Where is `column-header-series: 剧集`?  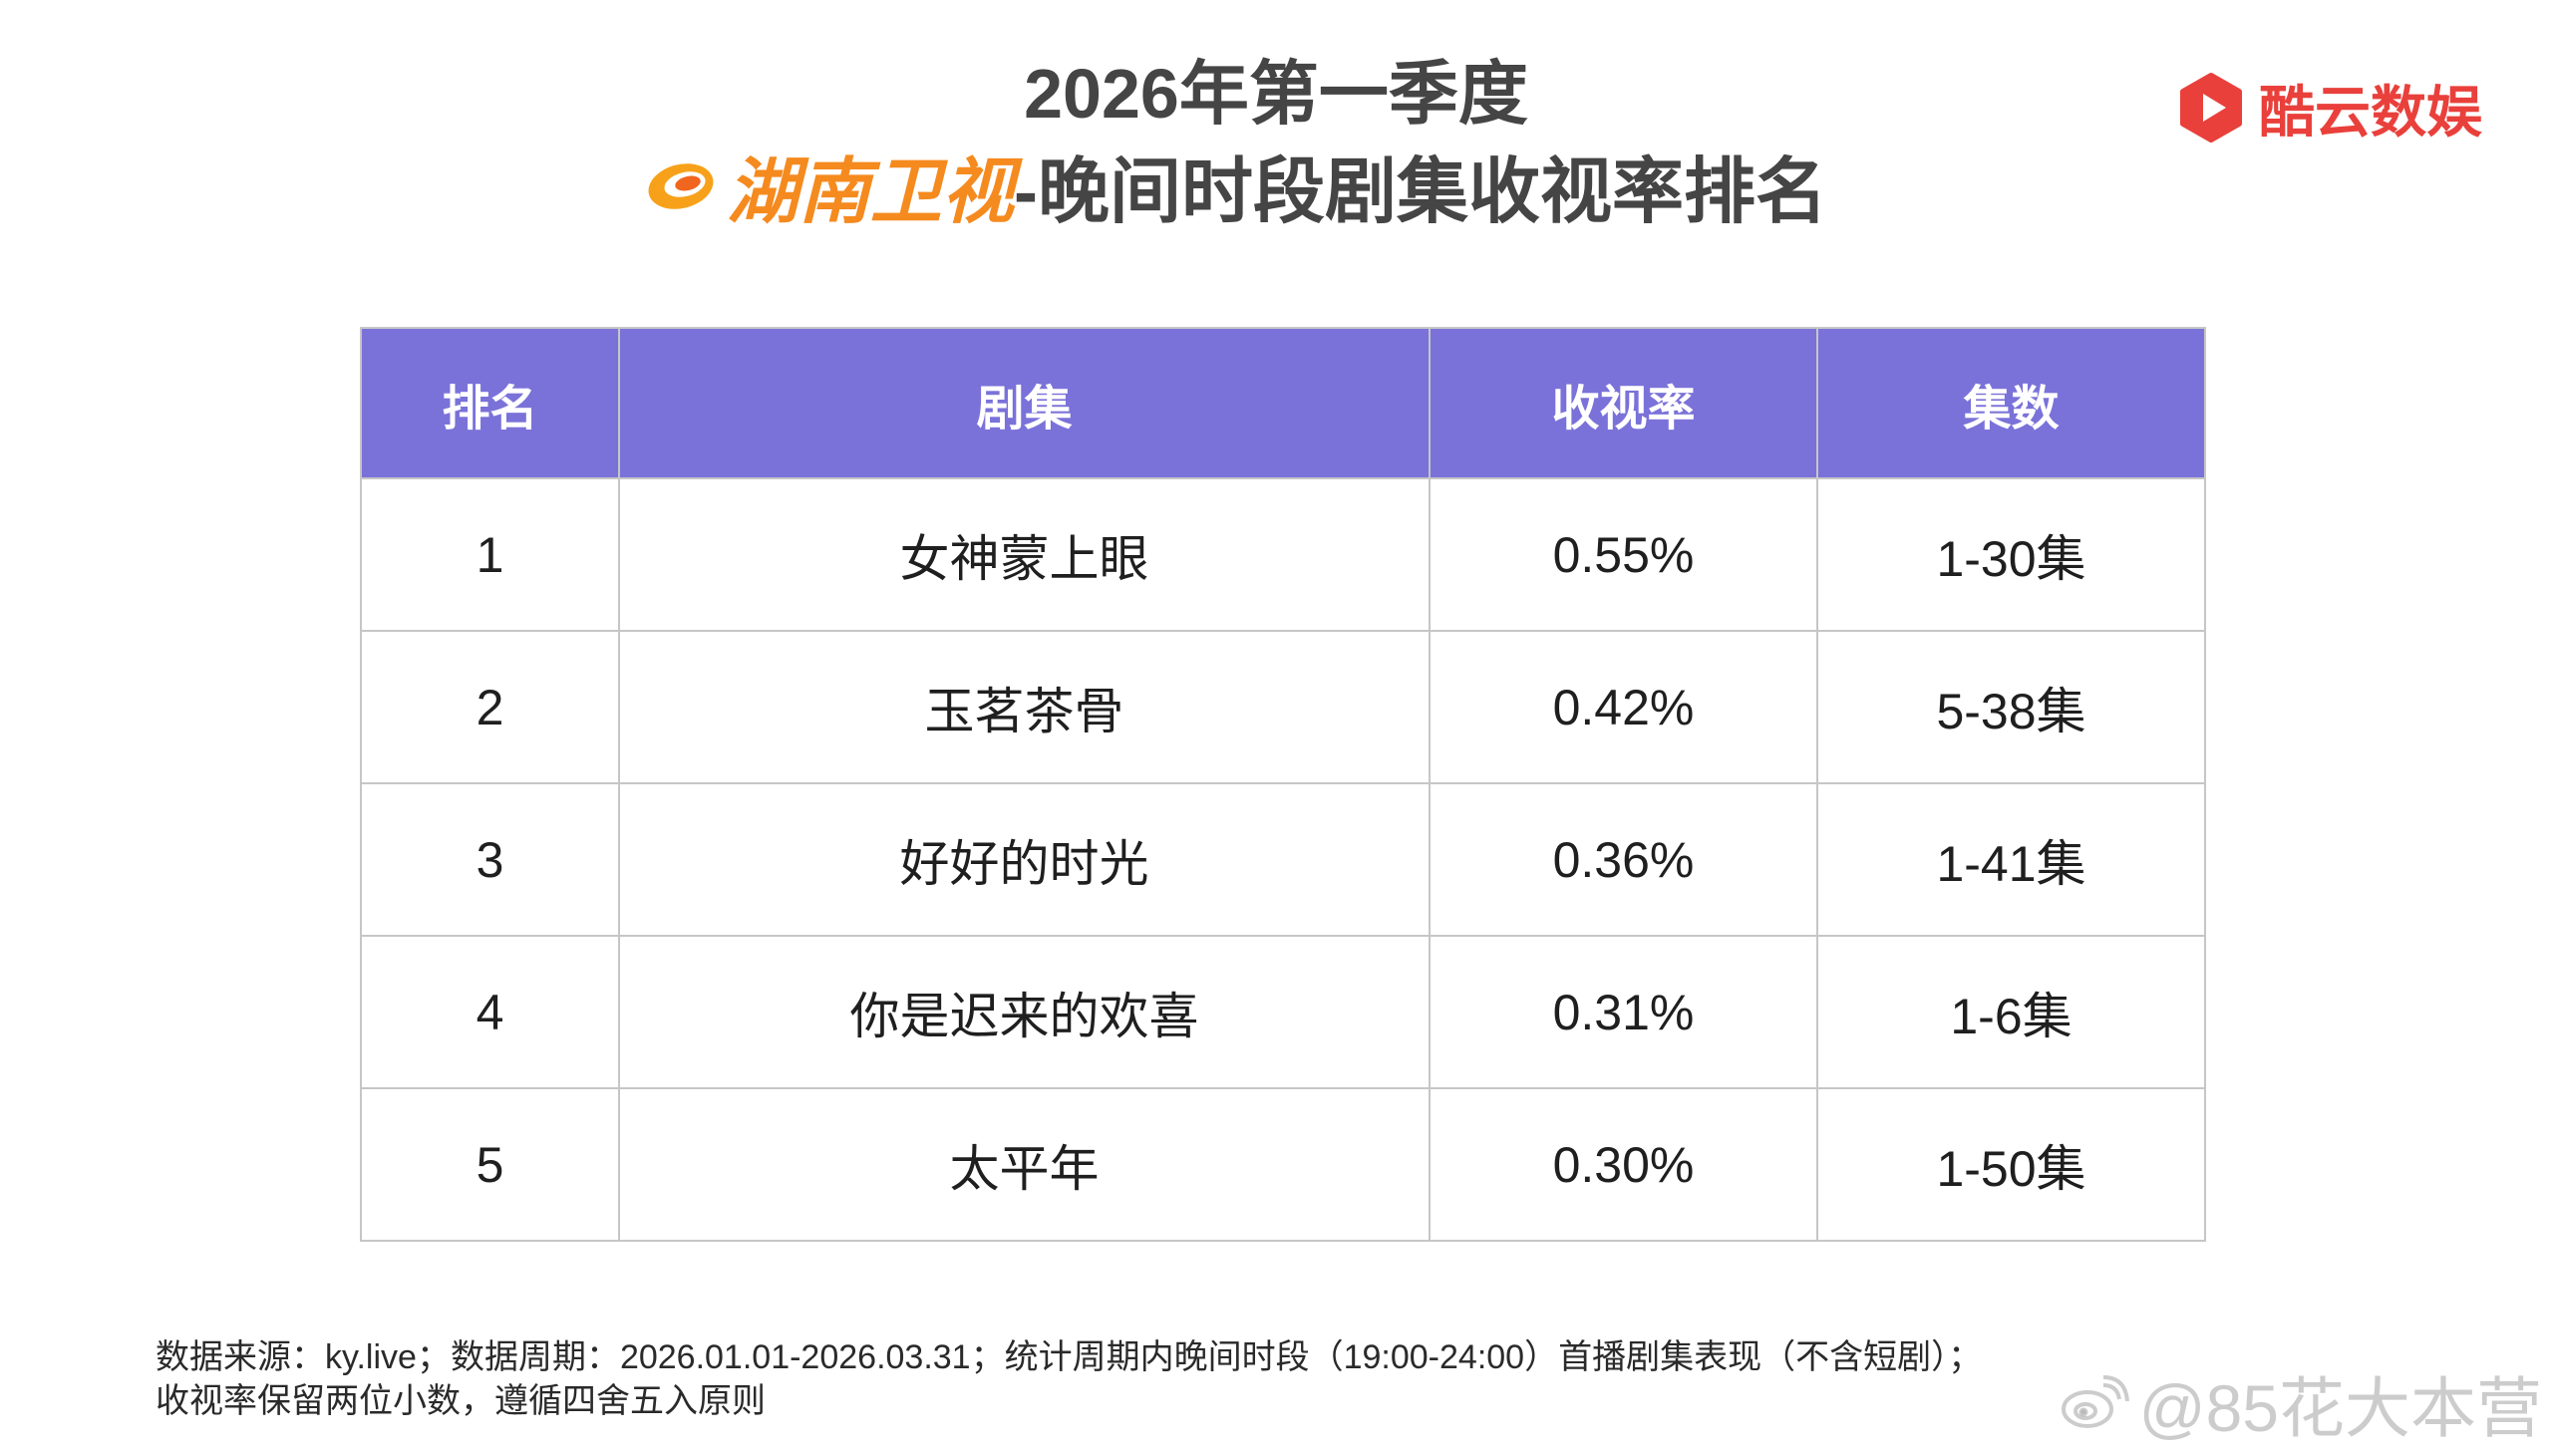
column-header-series: 剧集 is located at coordinates (1024, 403).